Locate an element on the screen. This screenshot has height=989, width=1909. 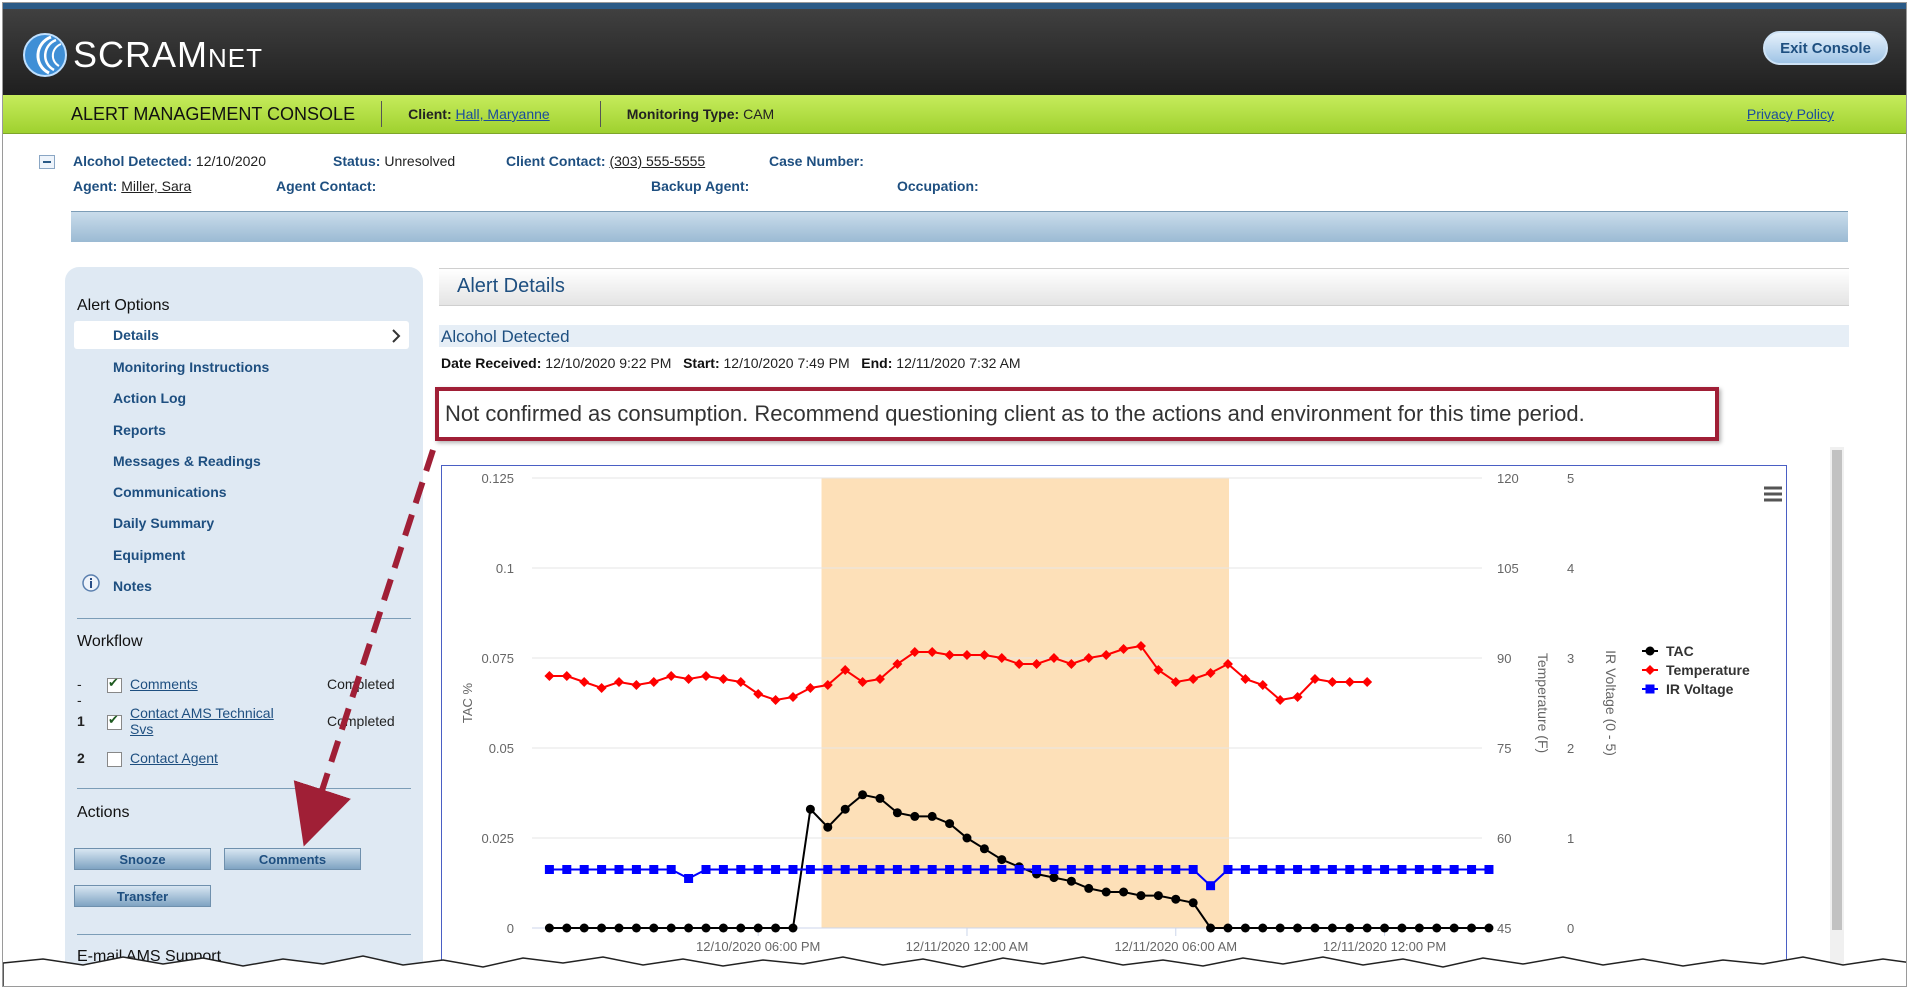
workflow-comments-link: Comments is located at coordinates (164, 684).